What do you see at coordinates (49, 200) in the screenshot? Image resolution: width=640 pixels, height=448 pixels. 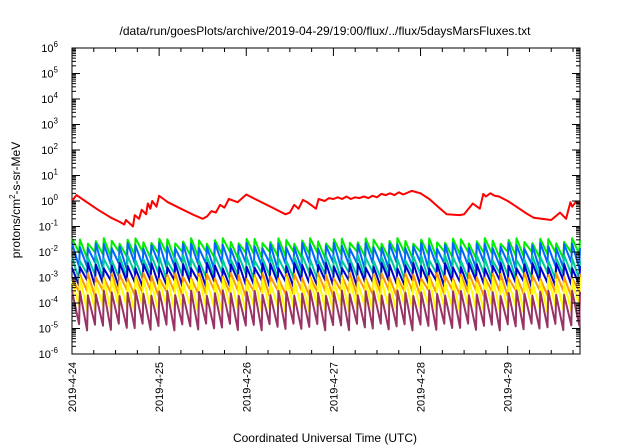 I see `y-tick-label: 10⁰` at bounding box center [49, 200].